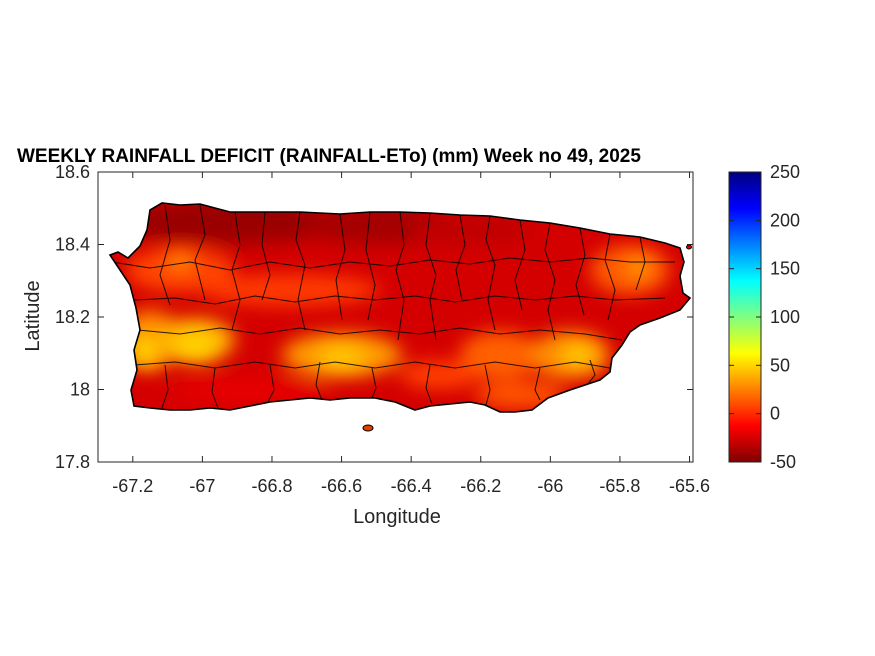 This screenshot has height=656, width=875. What do you see at coordinates (397, 517) in the screenshot?
I see `x-axis-label: Longitude` at bounding box center [397, 517].